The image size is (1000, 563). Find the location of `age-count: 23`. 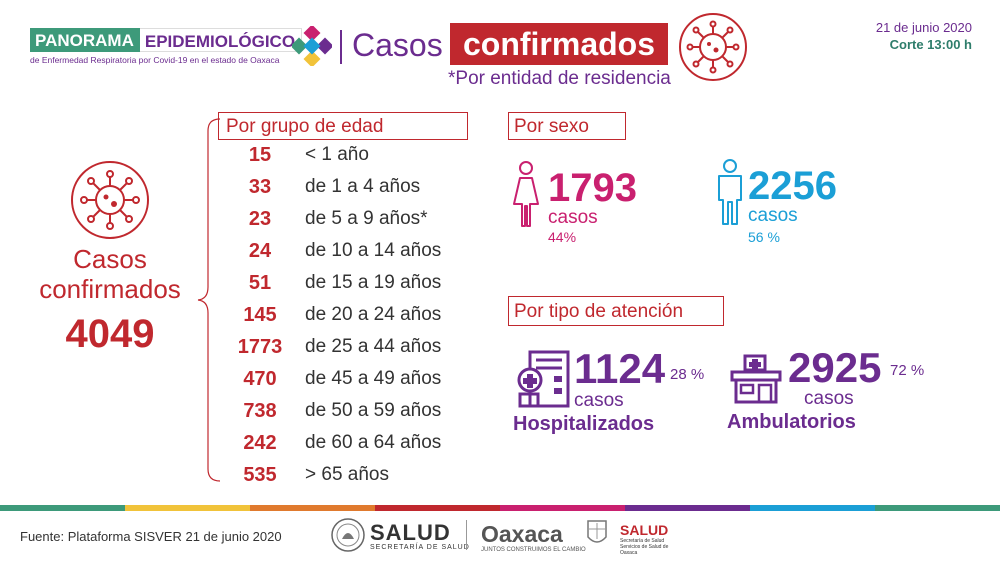

age-count: 23 is located at coordinates (260, 218).